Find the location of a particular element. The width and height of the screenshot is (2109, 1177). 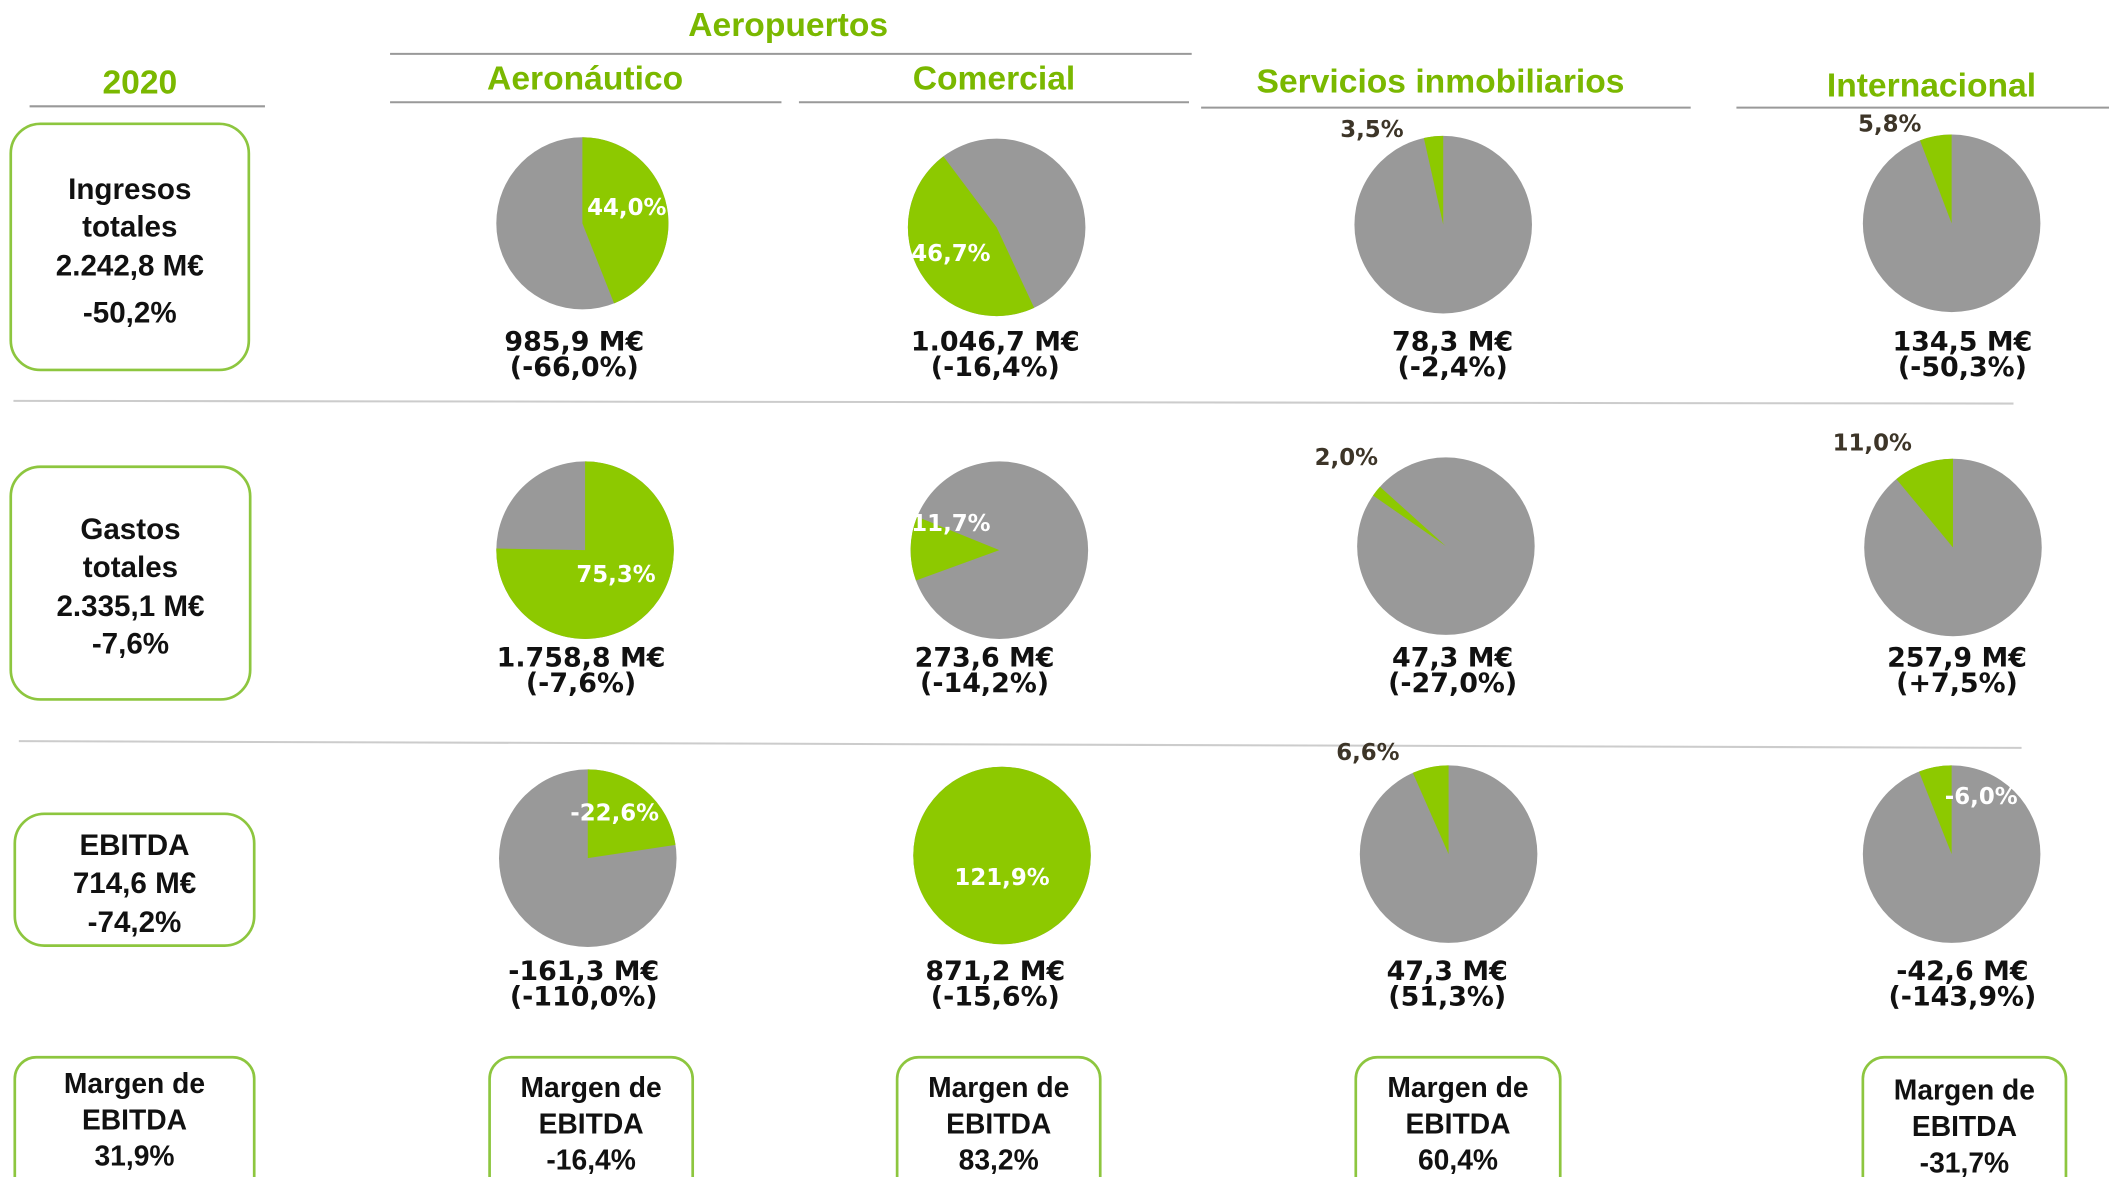

pie-annotation: 871,2 M€ is located at coordinates (995, 971).